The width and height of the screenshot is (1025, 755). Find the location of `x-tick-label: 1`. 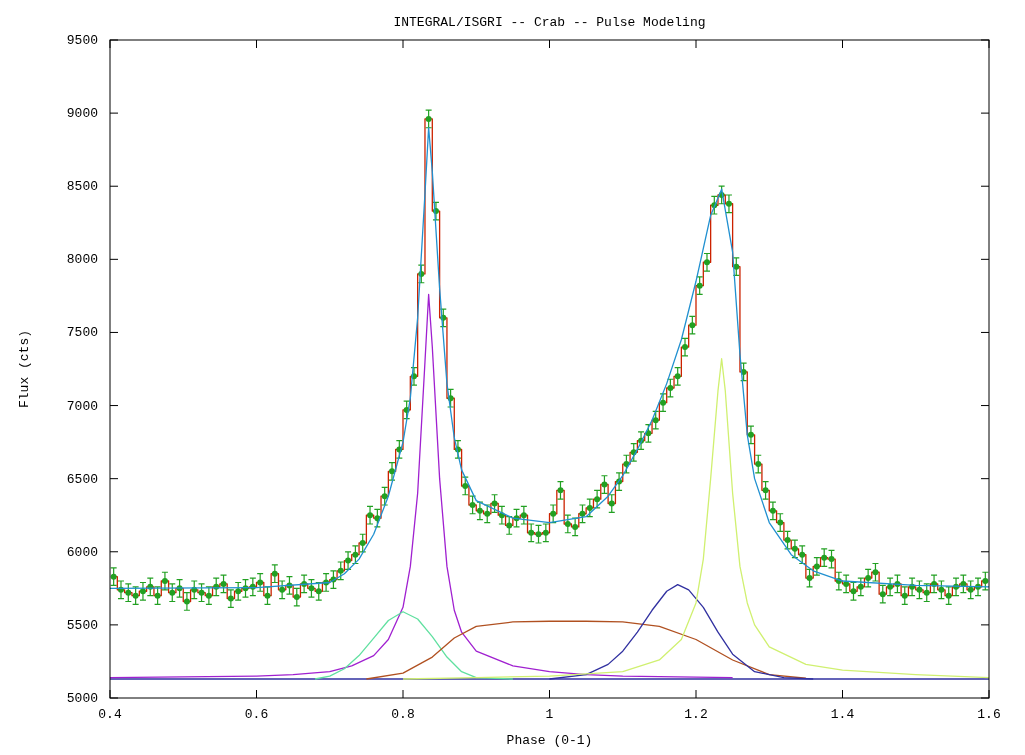

x-tick-label: 1 is located at coordinates (549, 714).